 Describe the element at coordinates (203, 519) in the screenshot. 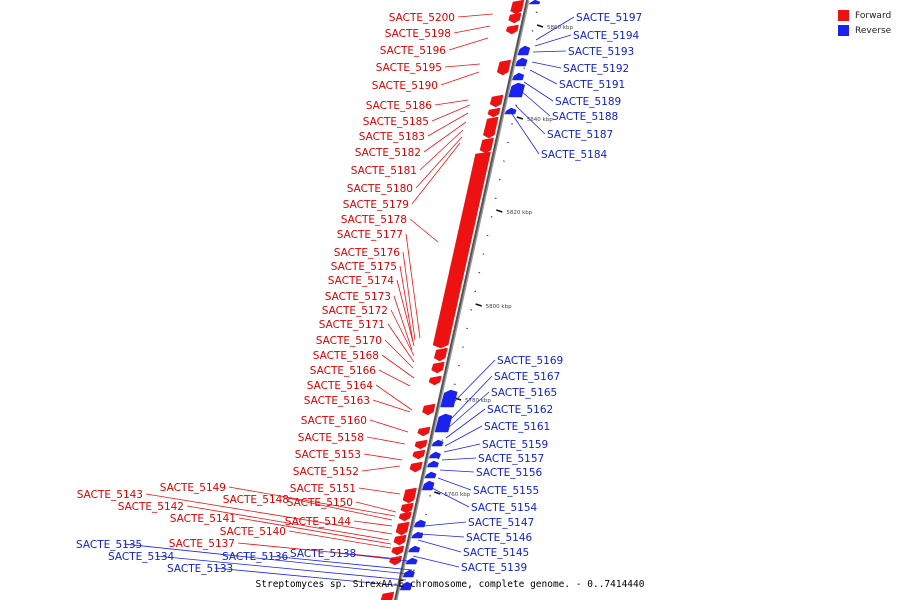

I see `forward-gene-label: SACTE_5141` at that location.